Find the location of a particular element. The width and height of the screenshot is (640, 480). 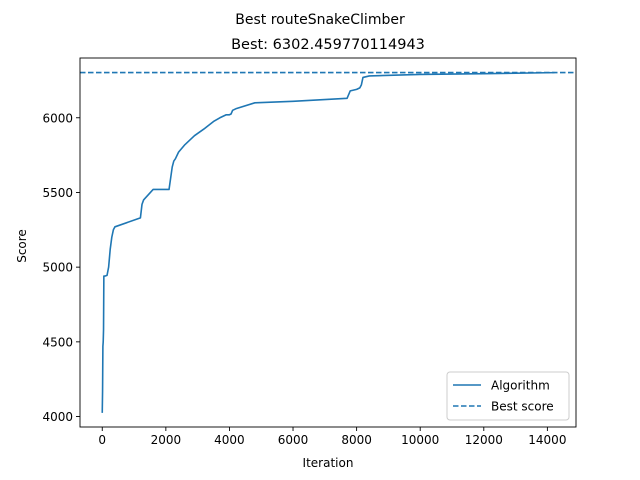

chart-subtitle: Best: 6302.459770114943 is located at coordinates (328, 45).